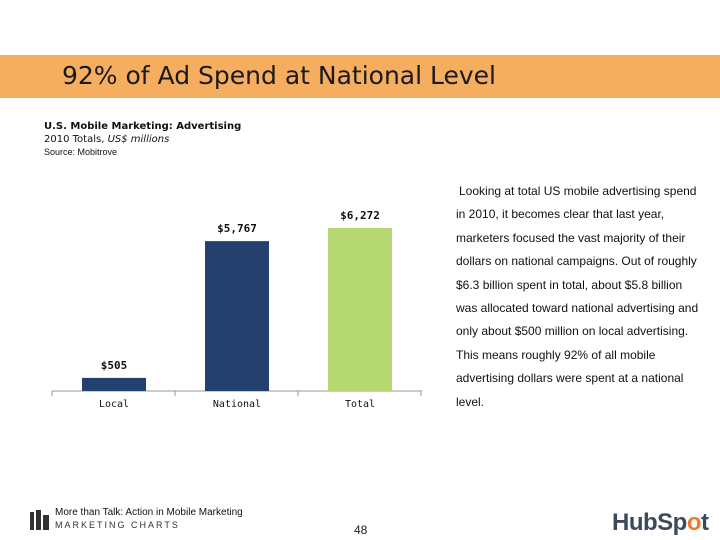  I want to click on page-title: 92% of Ad Spend at National Level, so click(279, 75).